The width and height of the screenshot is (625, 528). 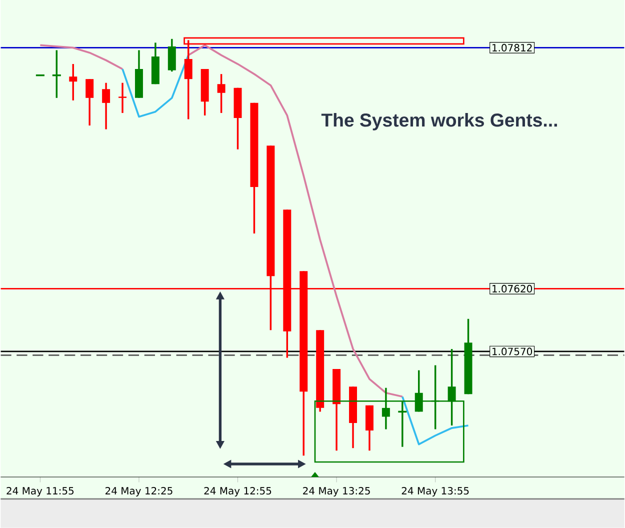 What do you see at coordinates (512, 288) in the screenshot?
I see `ref-line-label: 1.07620` at bounding box center [512, 288].